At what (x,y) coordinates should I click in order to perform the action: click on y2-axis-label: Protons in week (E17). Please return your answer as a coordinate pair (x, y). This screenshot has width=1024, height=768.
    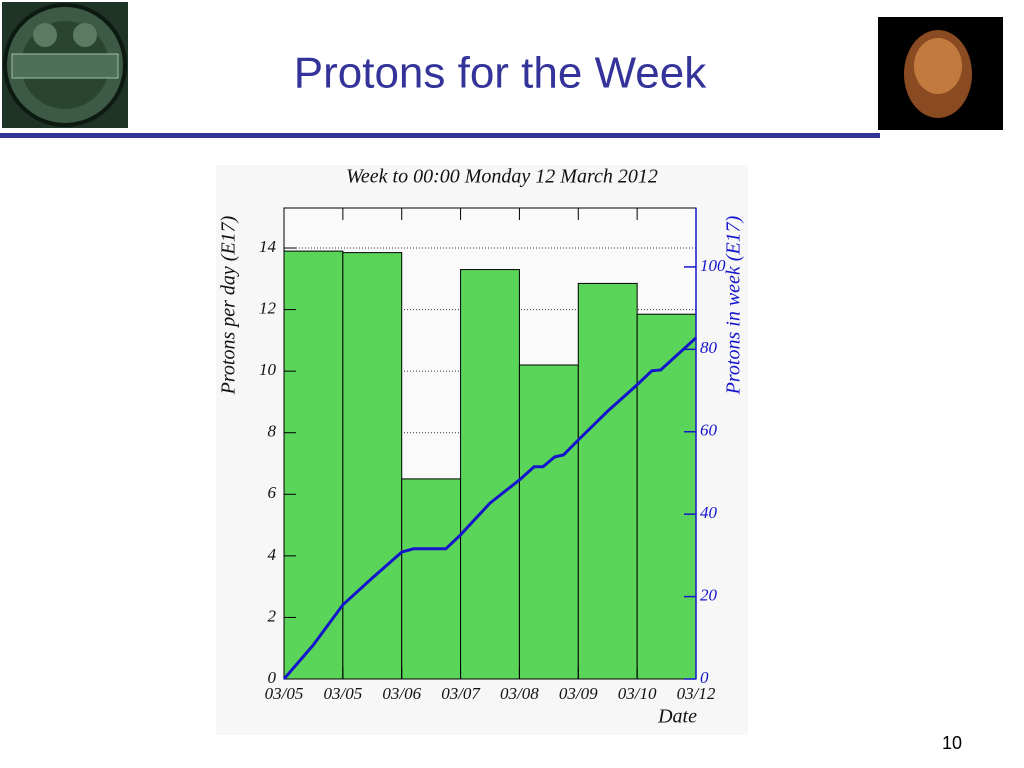
    Looking at the image, I should click on (734, 305).